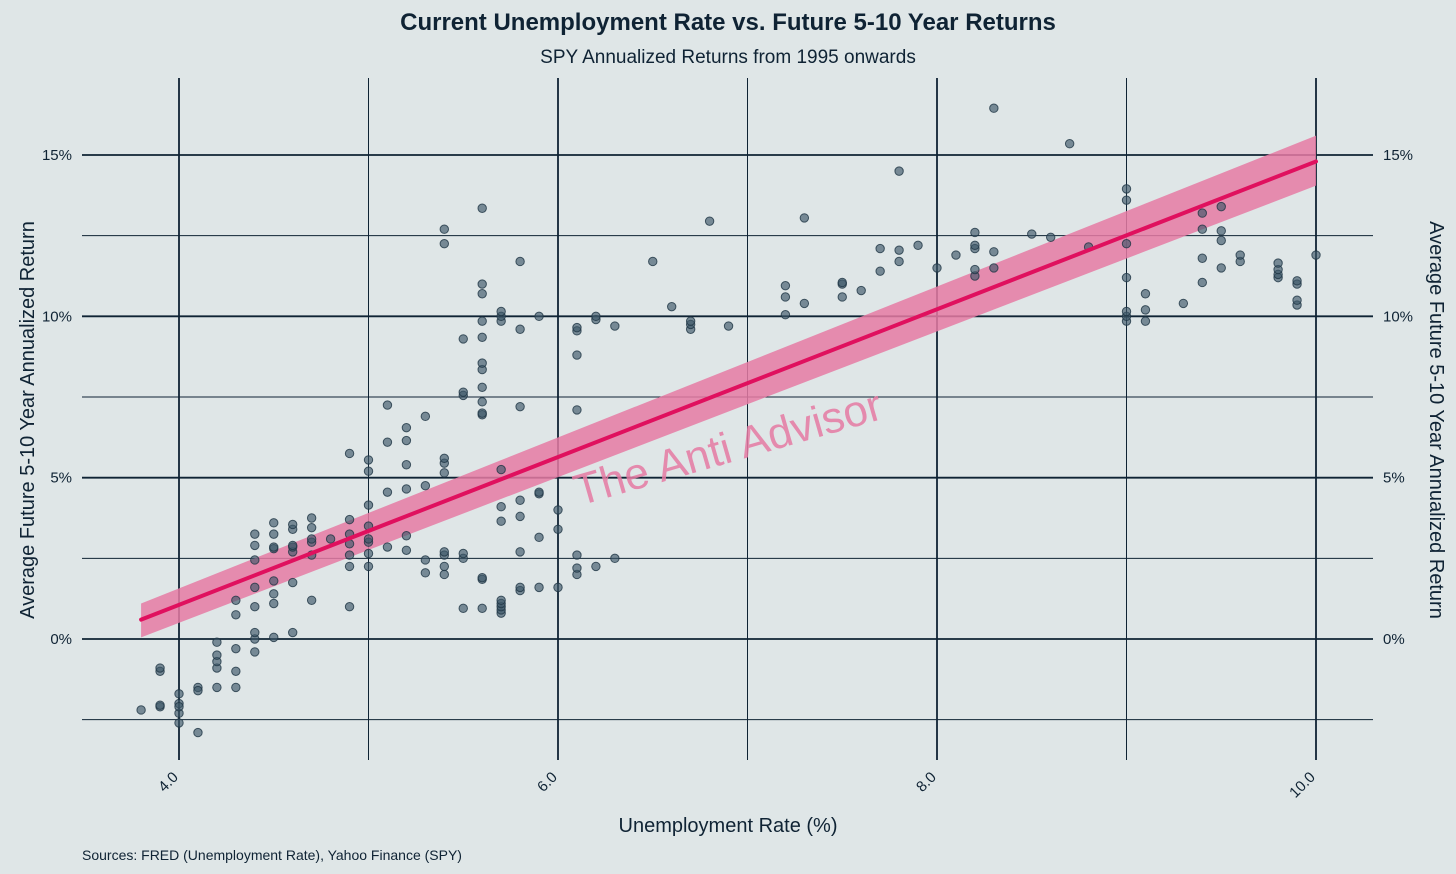 This screenshot has height=874, width=1456. I want to click on y-tick-label-right: 10%, so click(1398, 316).